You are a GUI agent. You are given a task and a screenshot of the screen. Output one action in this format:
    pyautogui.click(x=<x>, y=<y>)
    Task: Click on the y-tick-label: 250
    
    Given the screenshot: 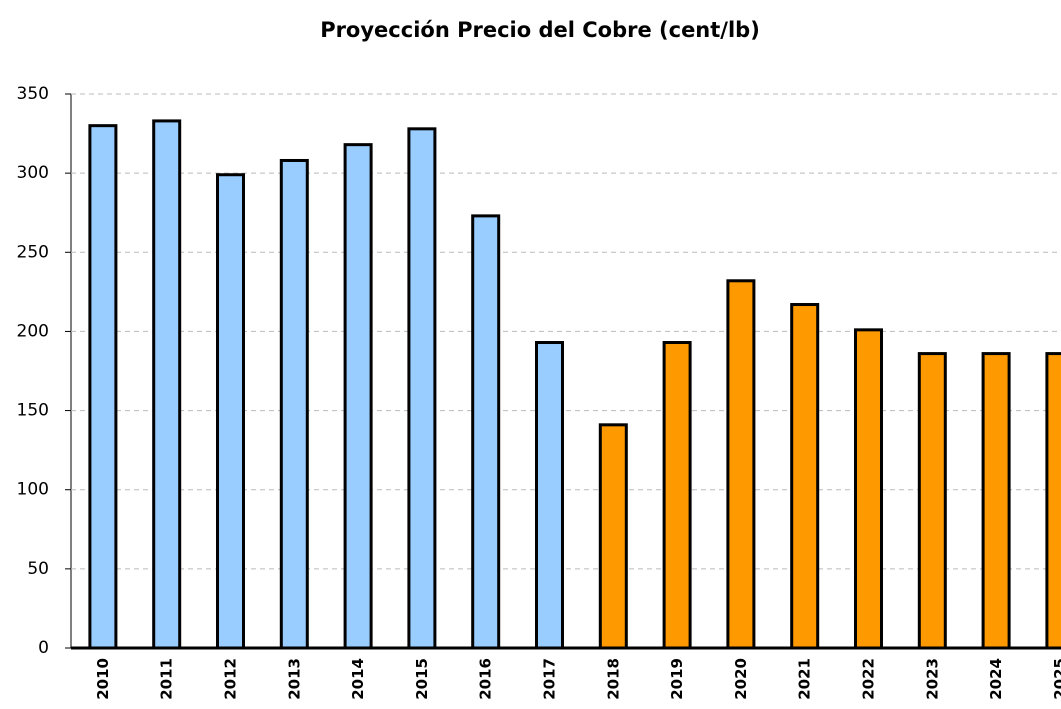 What is the action you would take?
    pyautogui.click(x=33, y=252)
    